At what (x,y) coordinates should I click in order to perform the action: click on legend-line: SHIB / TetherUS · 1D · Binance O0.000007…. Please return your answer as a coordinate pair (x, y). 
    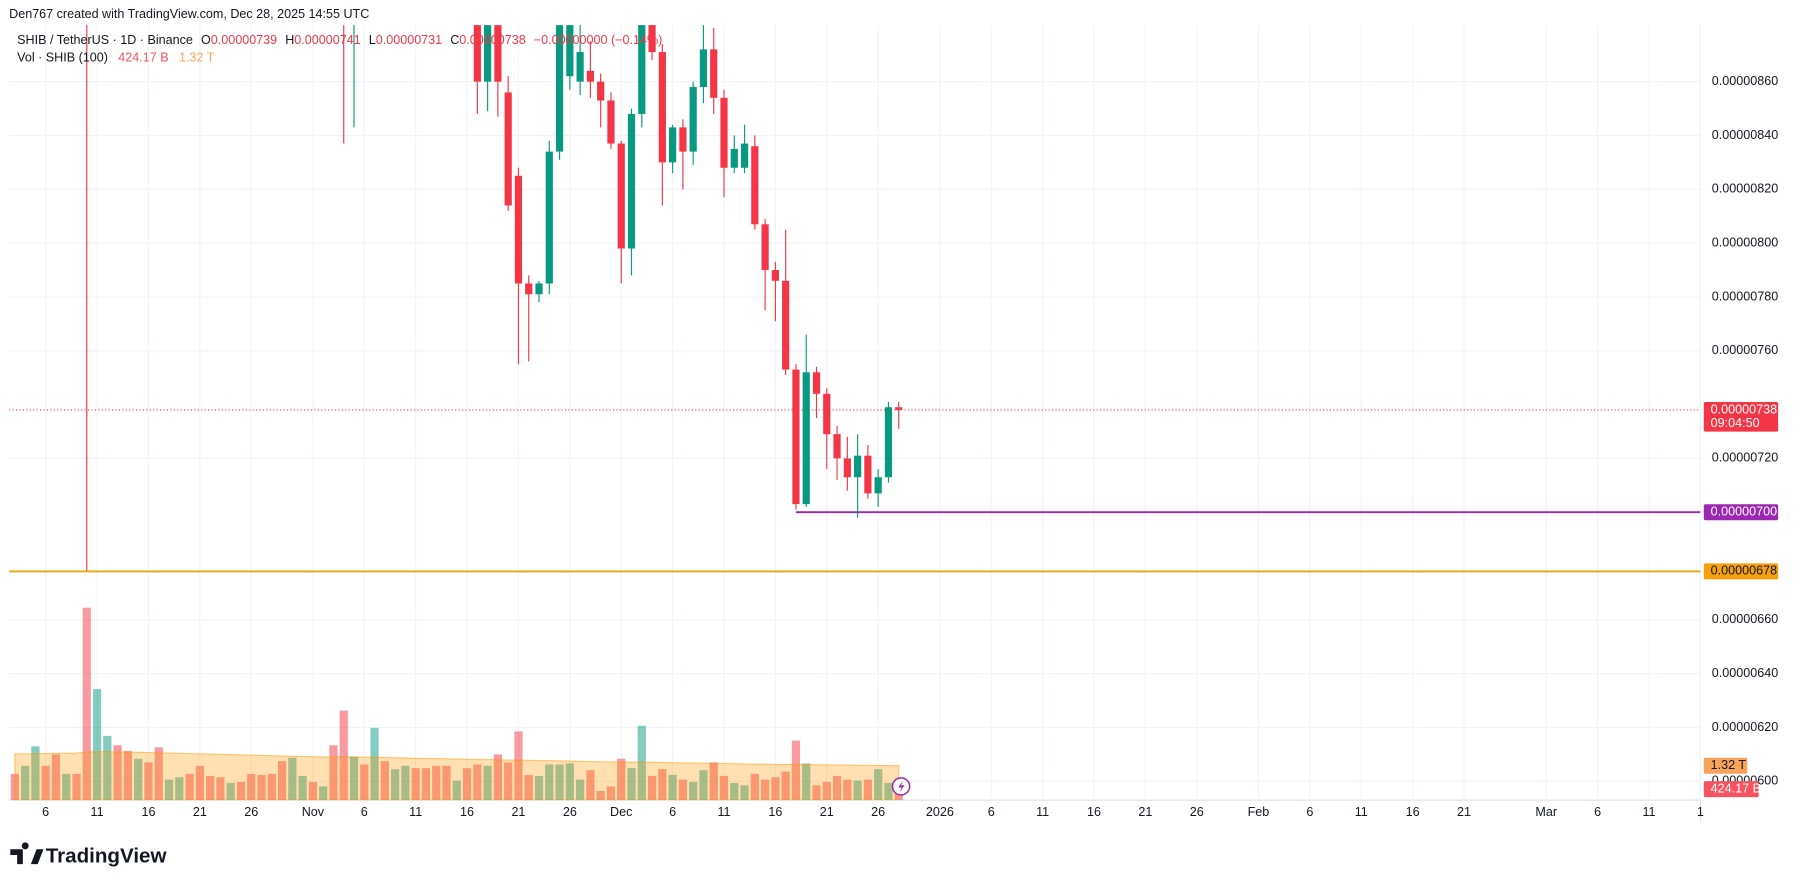
    Looking at the image, I should click on (339, 40).